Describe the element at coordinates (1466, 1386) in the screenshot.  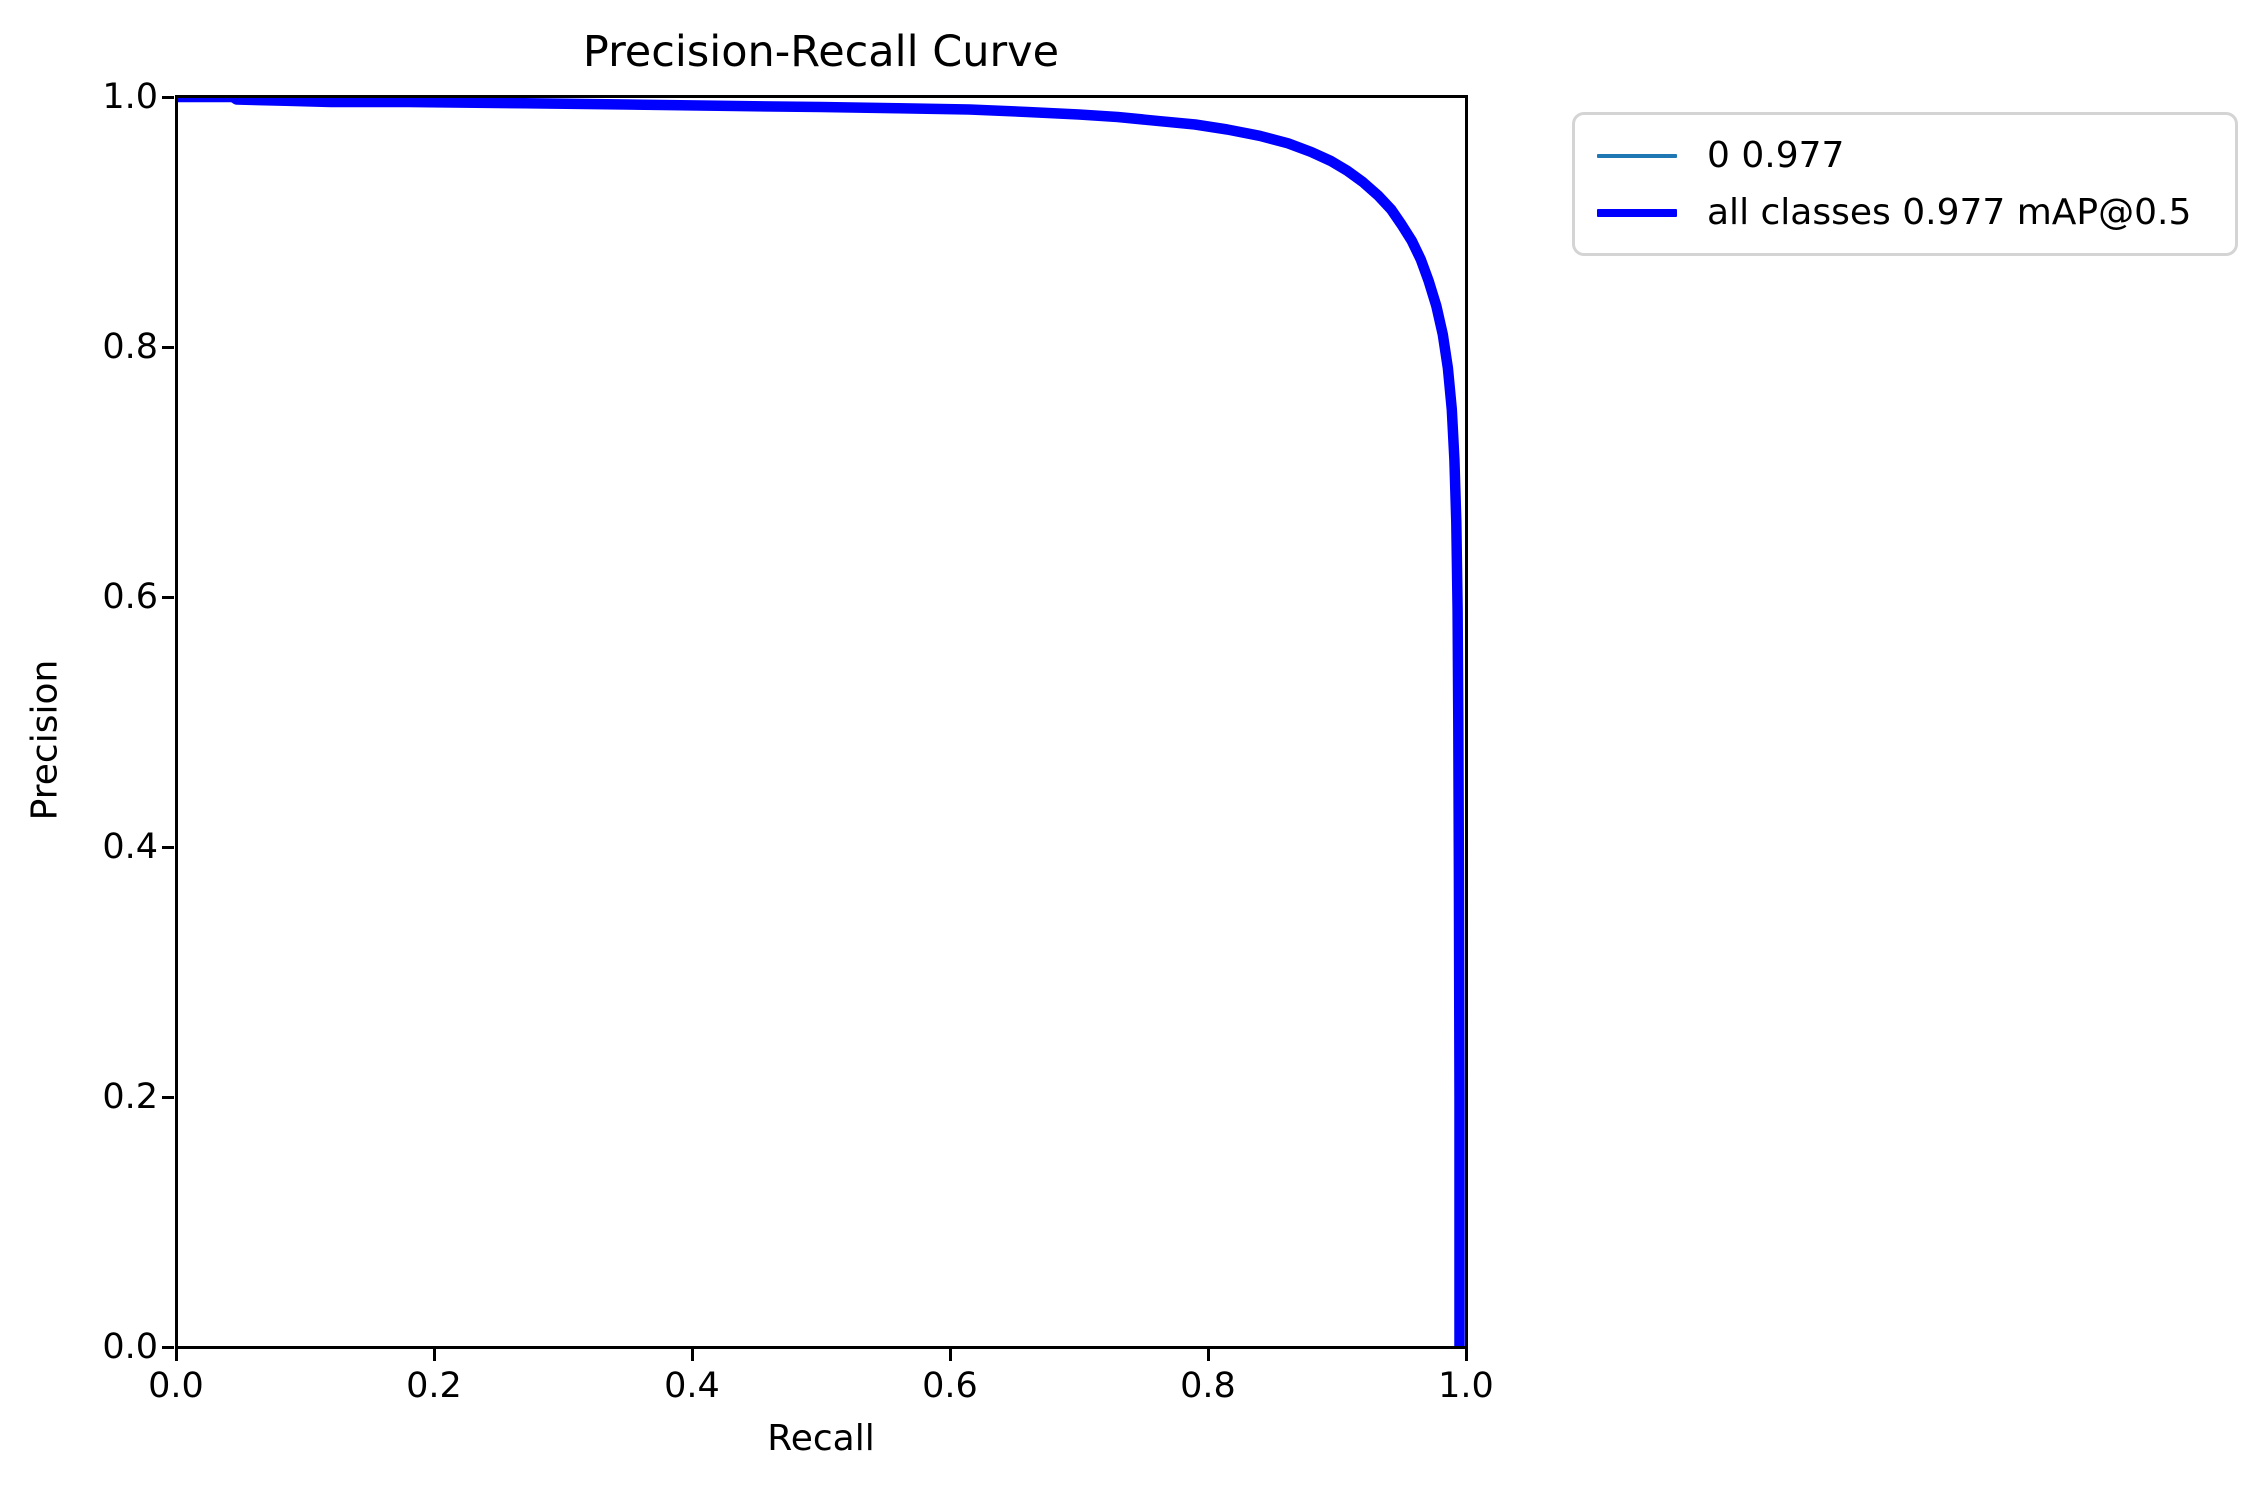
I see `x-tick-label: 1.0` at that location.